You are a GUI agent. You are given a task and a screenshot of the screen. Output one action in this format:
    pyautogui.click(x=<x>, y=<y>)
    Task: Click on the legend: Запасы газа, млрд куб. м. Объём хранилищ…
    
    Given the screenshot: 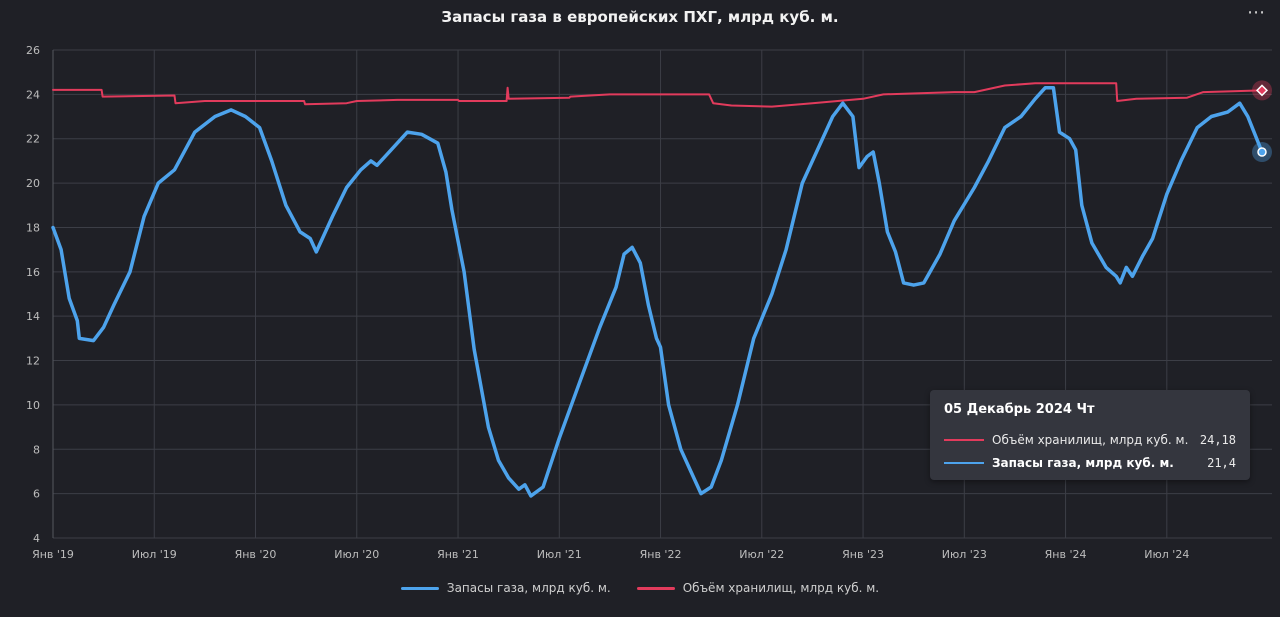 What is the action you would take?
    pyautogui.click(x=640, y=588)
    